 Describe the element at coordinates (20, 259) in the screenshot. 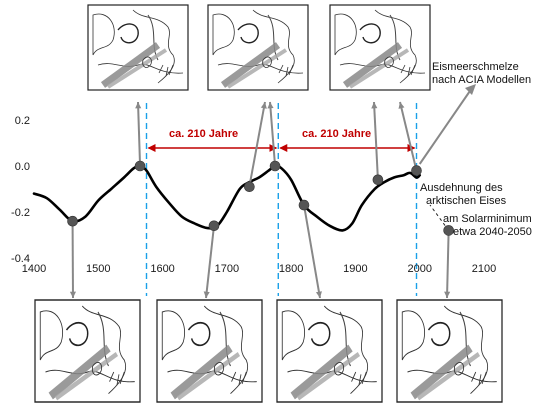

I see `y-tick-label--0.4: -0.4` at that location.